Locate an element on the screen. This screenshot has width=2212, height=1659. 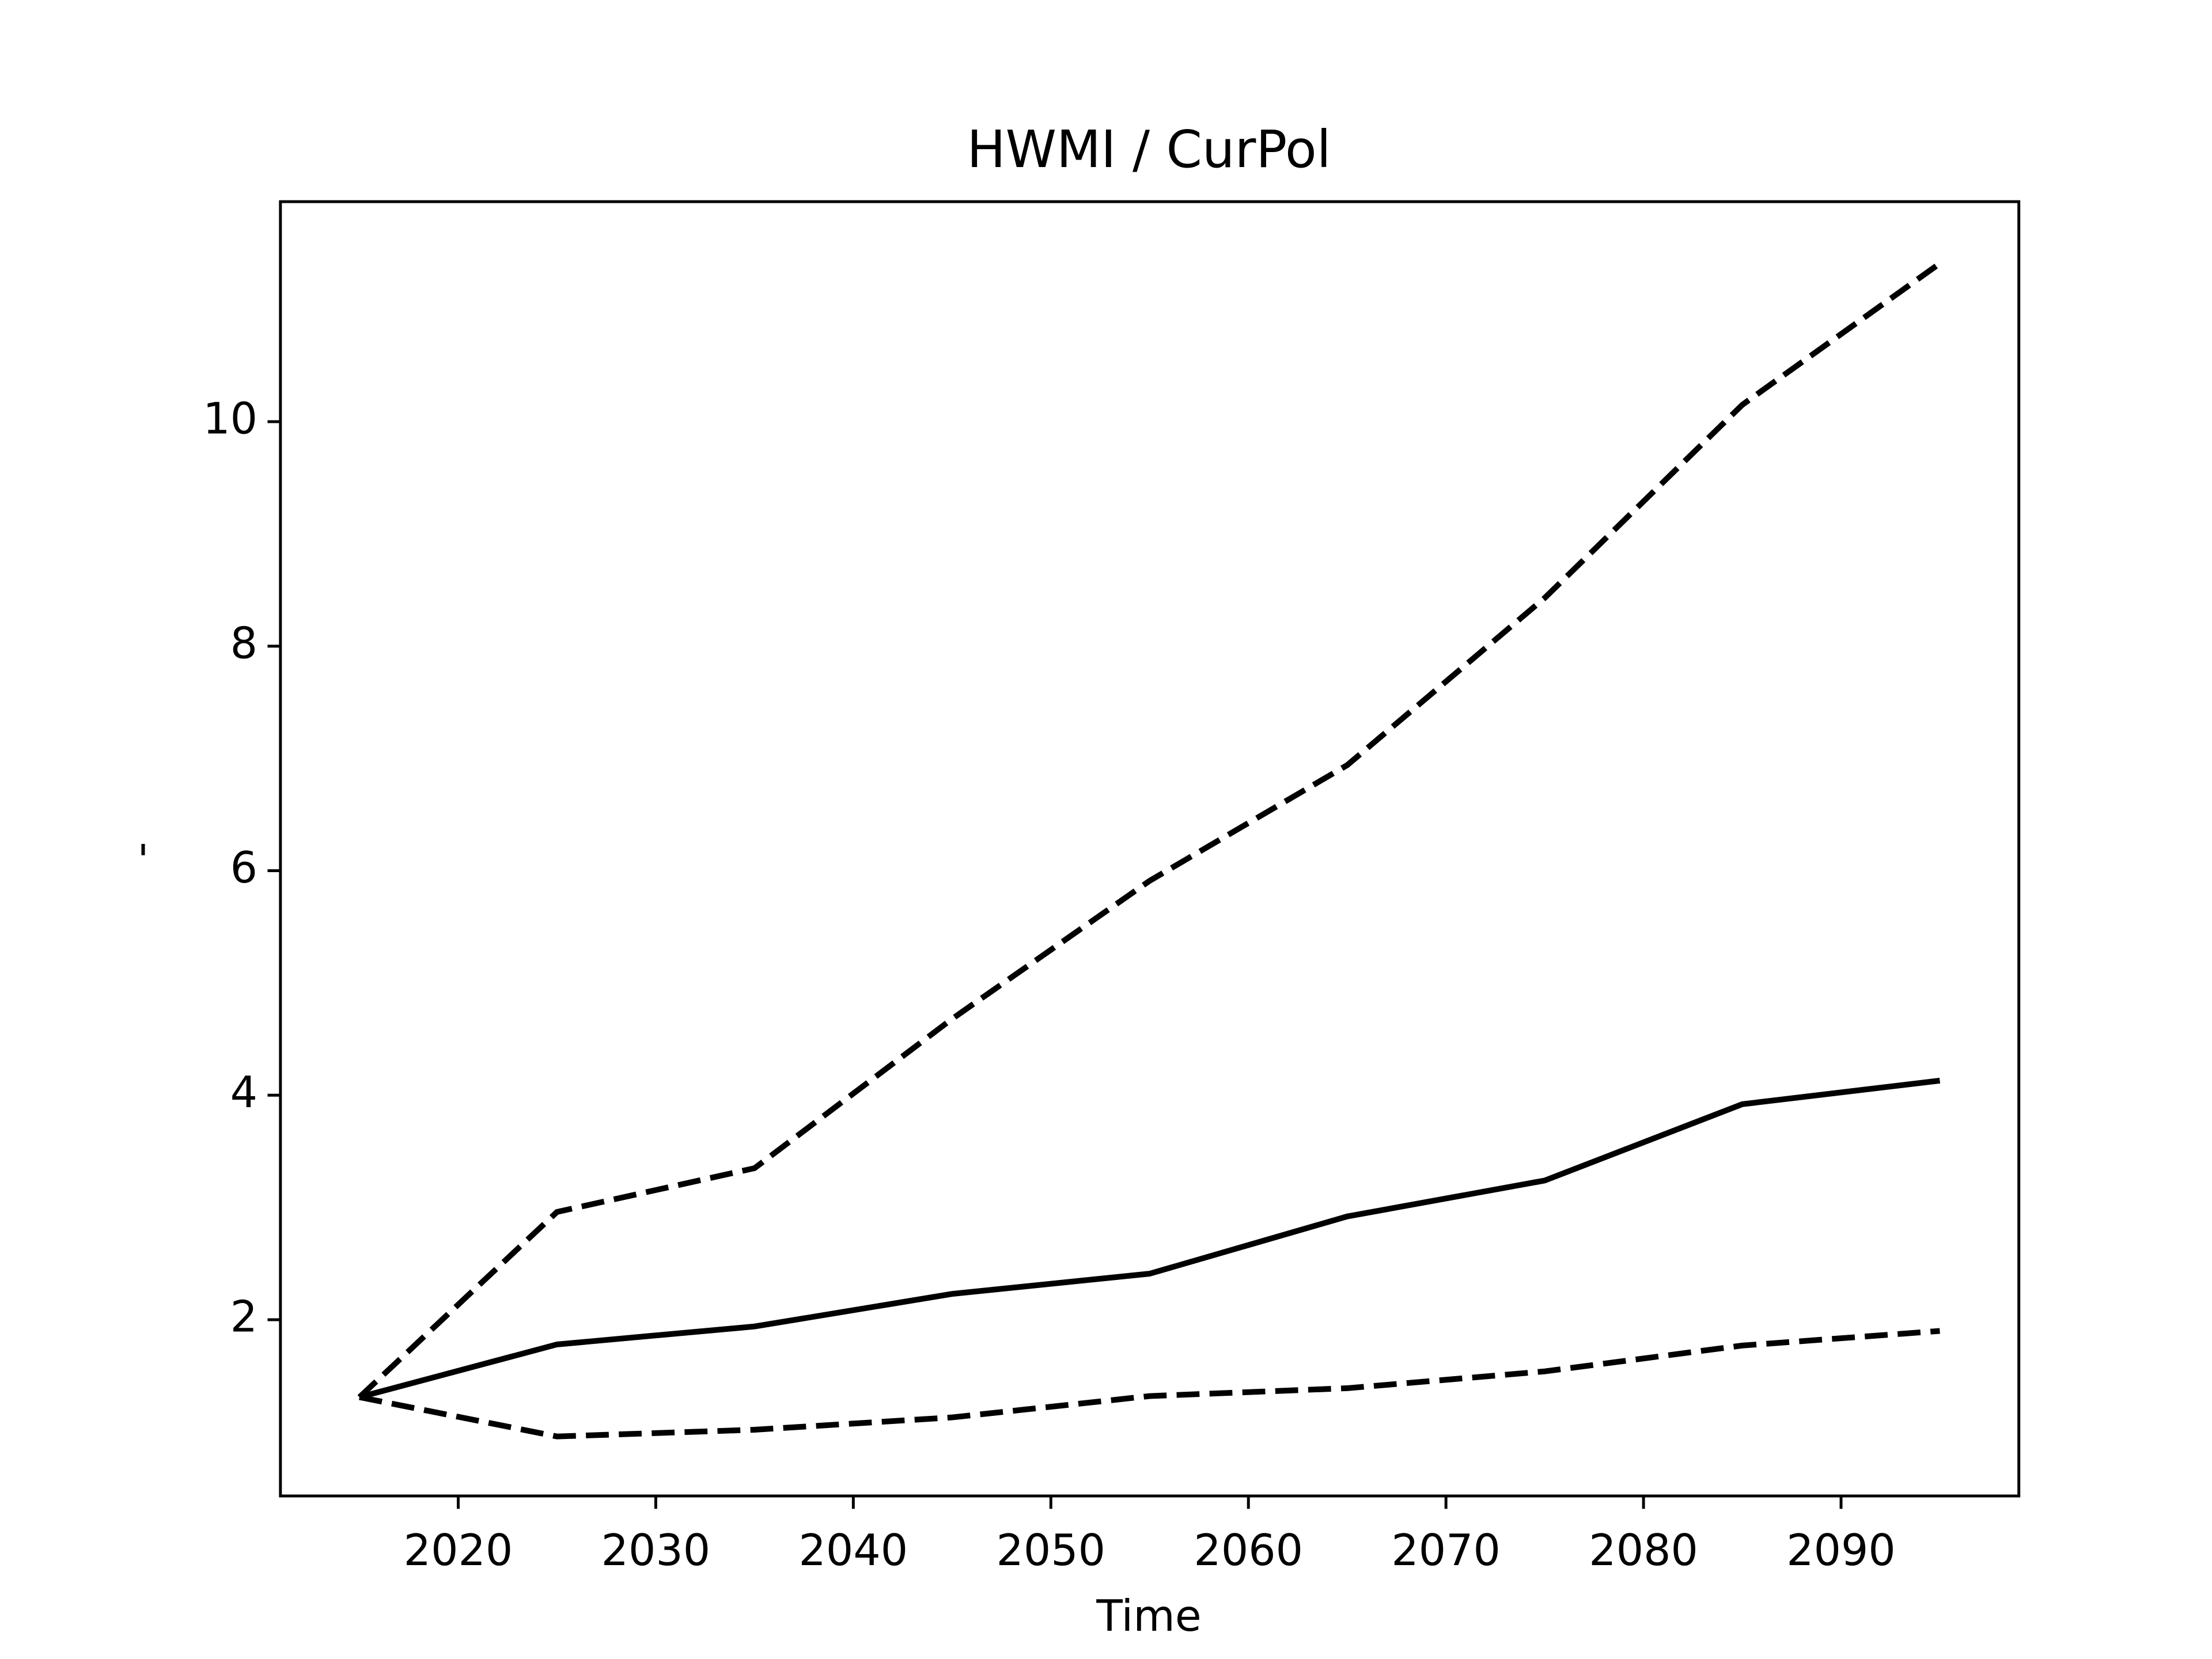
y-tick-label: 2 is located at coordinates (243, 1317).